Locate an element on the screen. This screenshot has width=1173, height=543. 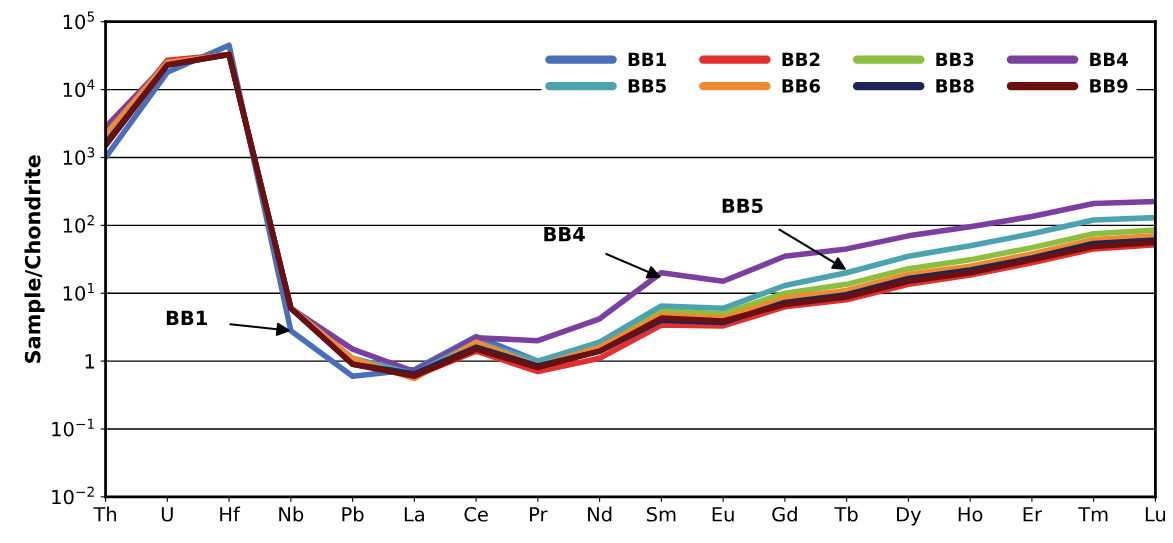
x-tick-label: Sm is located at coordinates (661, 514).